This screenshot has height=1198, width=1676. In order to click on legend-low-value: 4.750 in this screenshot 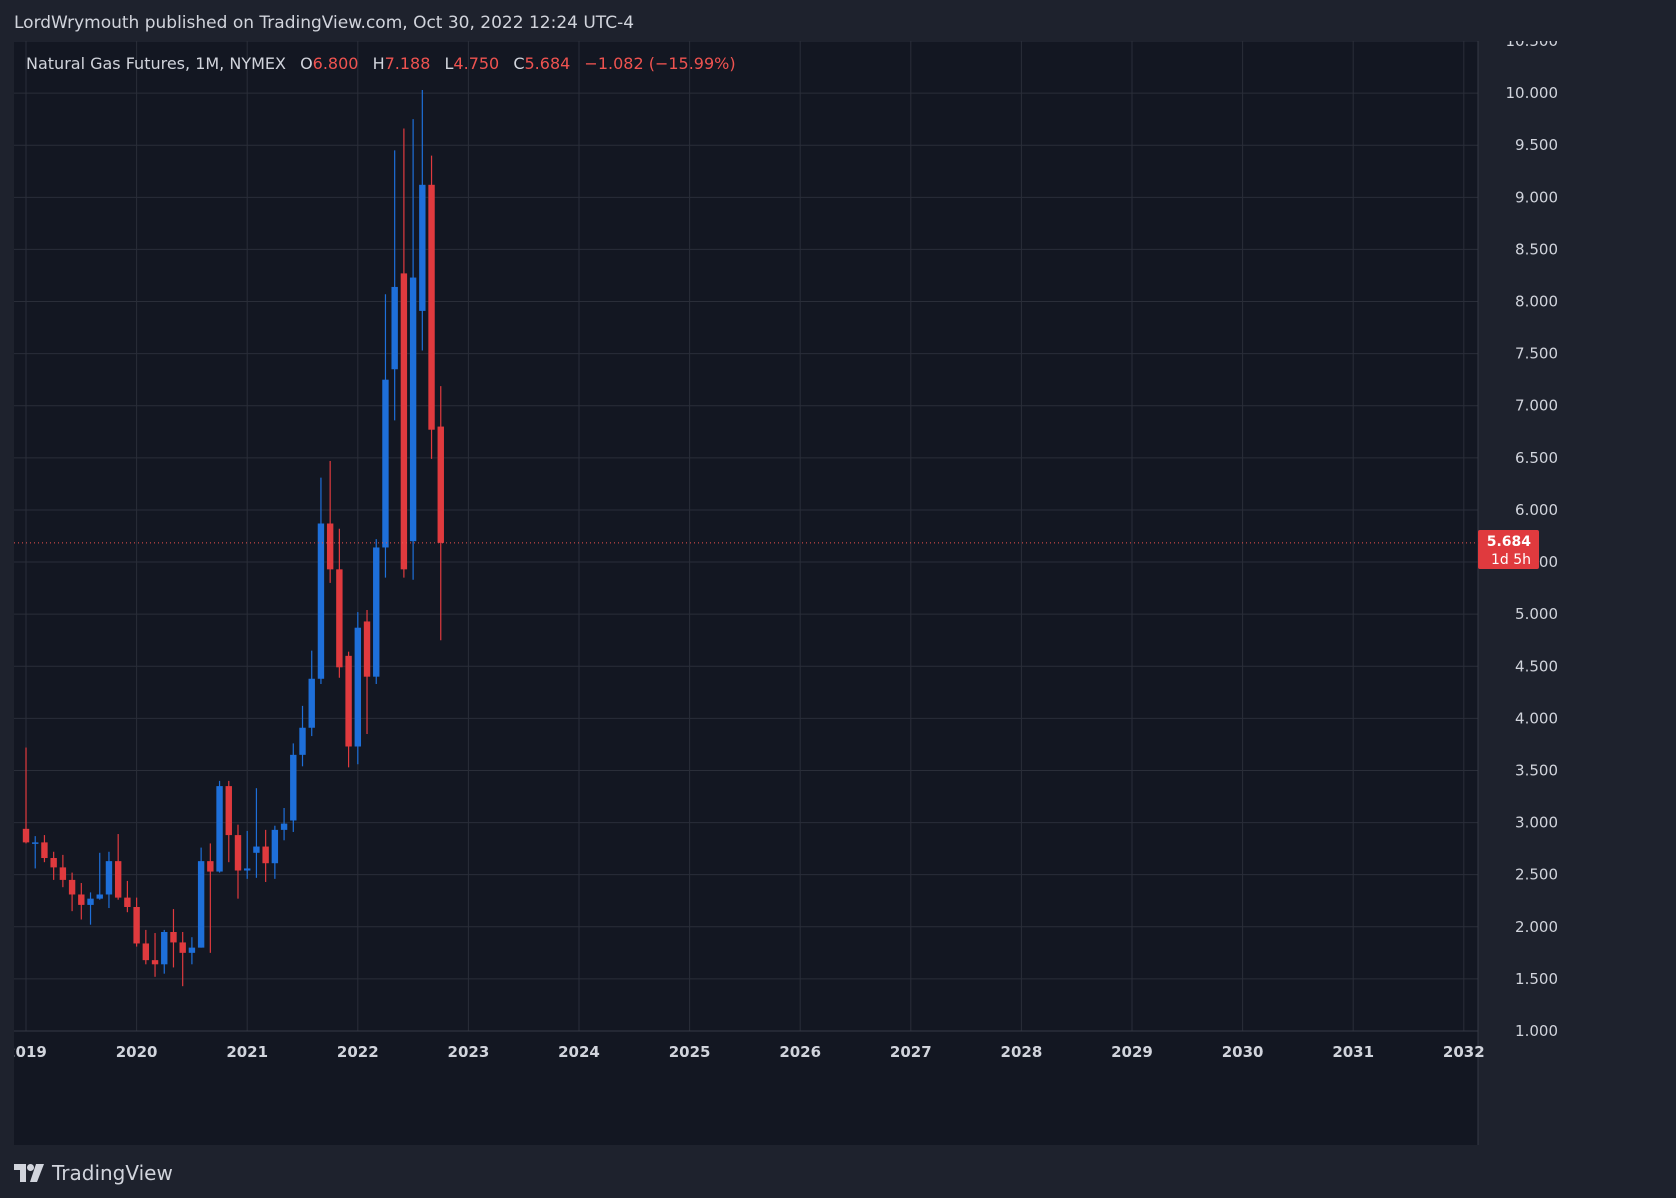, I will do `click(476, 63)`.